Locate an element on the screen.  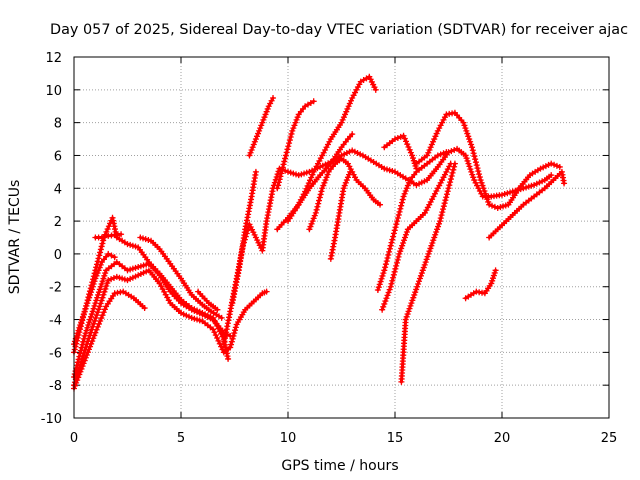
series-s19 is located at coordinates (428, 272).